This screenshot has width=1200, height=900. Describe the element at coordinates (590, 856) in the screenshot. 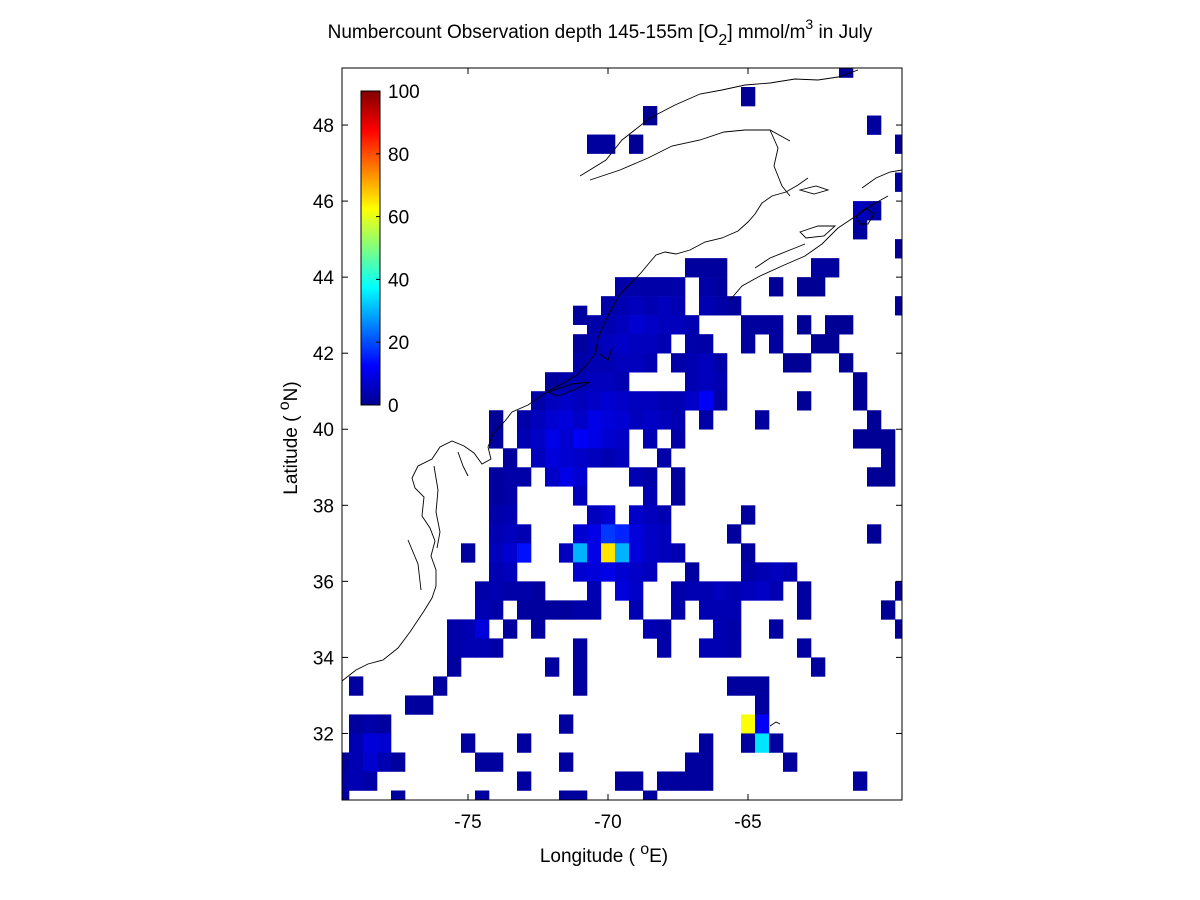

I see `x-axis-label-prefix: Longitude (` at that location.